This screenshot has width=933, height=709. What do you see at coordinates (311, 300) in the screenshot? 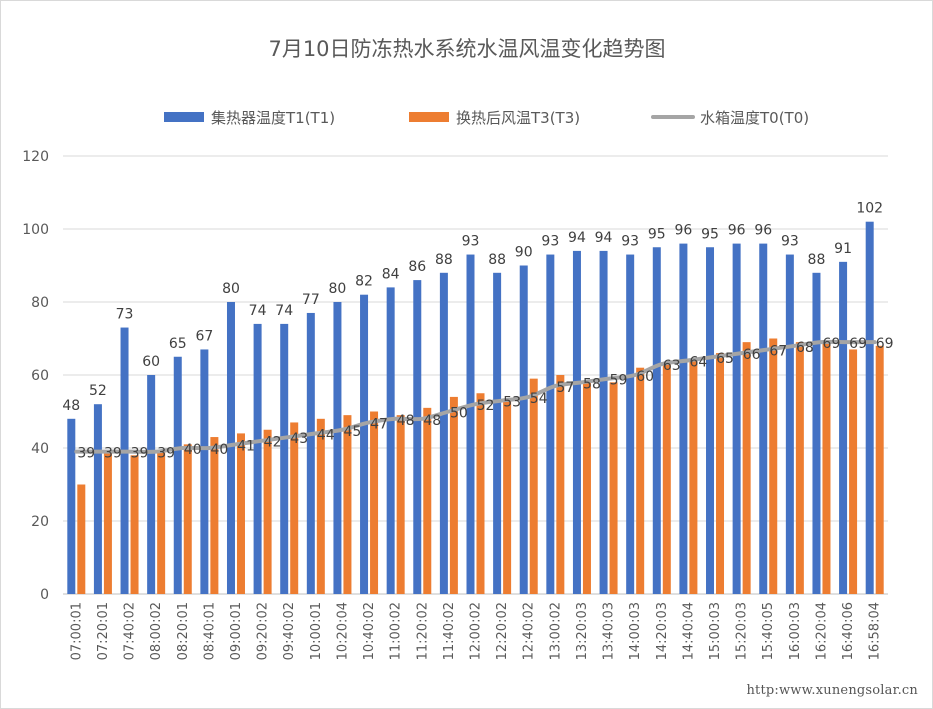
I see `data-label-t1: 77` at bounding box center [311, 300].